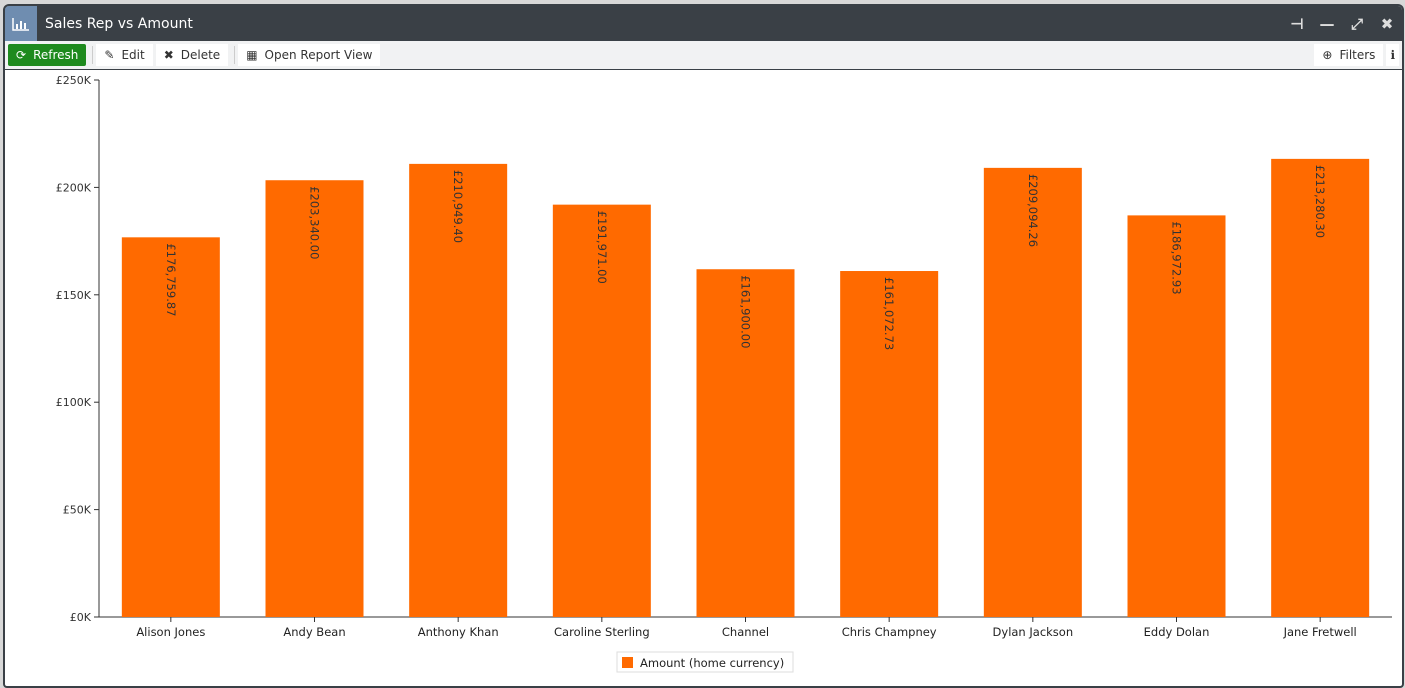 The image size is (1405, 688). Describe the element at coordinates (81, 617) in the screenshot. I see `y-tick-label: £0K` at that location.